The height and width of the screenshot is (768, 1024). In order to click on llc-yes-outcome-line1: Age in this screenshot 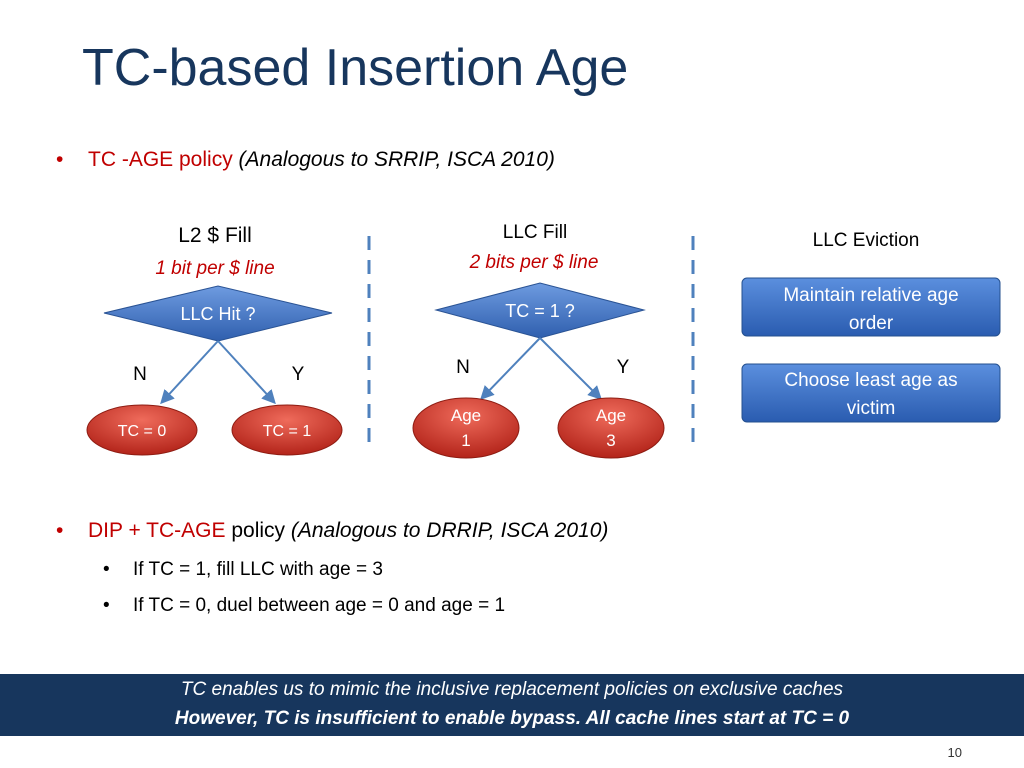, I will do `click(611, 415)`.